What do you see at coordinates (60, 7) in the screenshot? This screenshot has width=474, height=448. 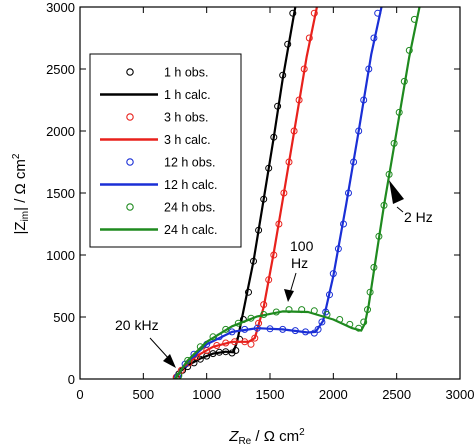 I see `y-tick-label: 3000` at bounding box center [60, 7].